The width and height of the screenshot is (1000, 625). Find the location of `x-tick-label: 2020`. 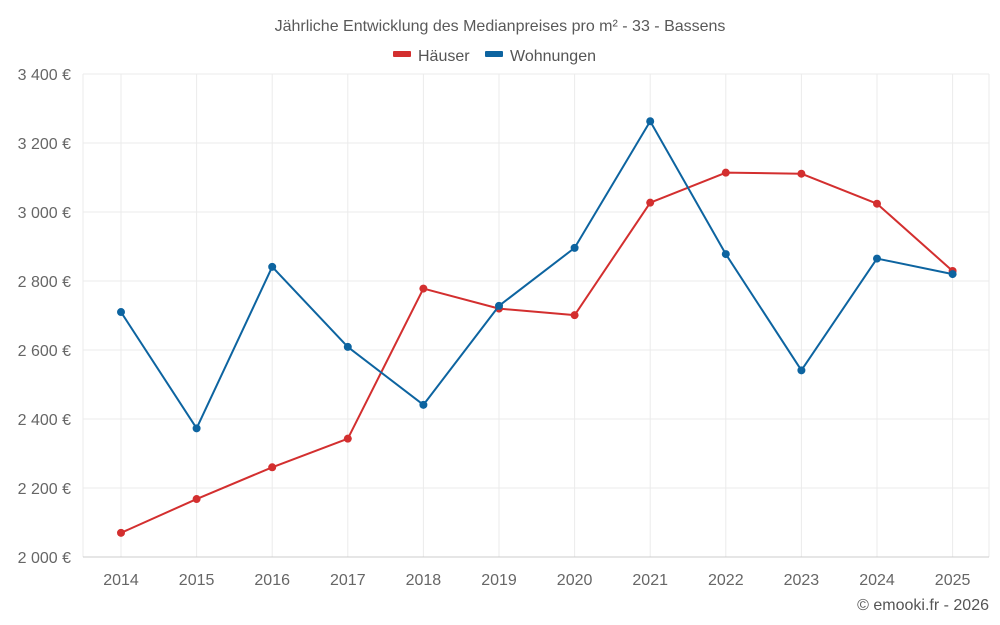

x-tick-label: 2020 is located at coordinates (575, 580).